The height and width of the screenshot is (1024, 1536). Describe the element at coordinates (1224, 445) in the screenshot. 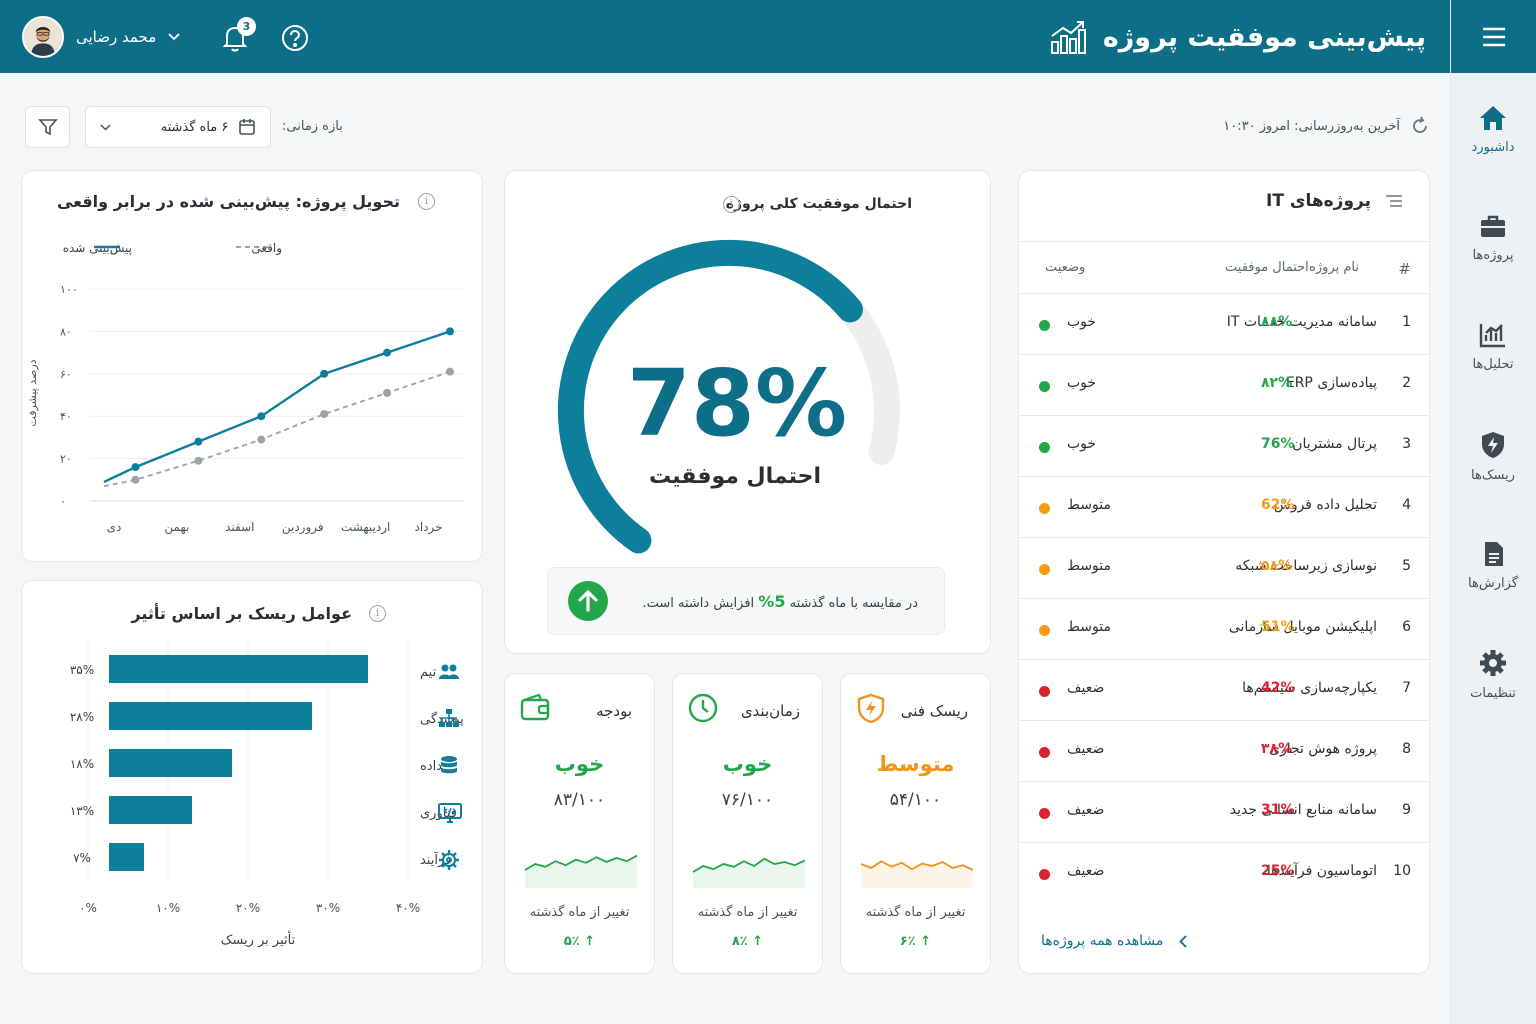

I see `table-row: 3 پرتال مشتریان 76% خوب` at that location.